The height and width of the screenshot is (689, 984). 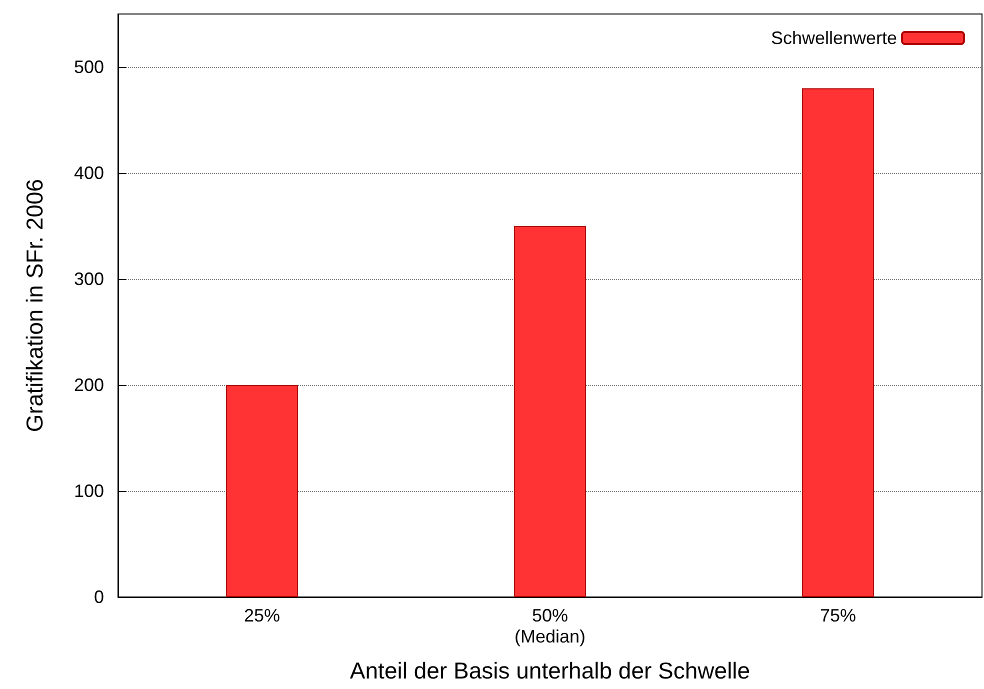 What do you see at coordinates (262, 616) in the screenshot?
I see `x-tick-label: 25%` at bounding box center [262, 616].